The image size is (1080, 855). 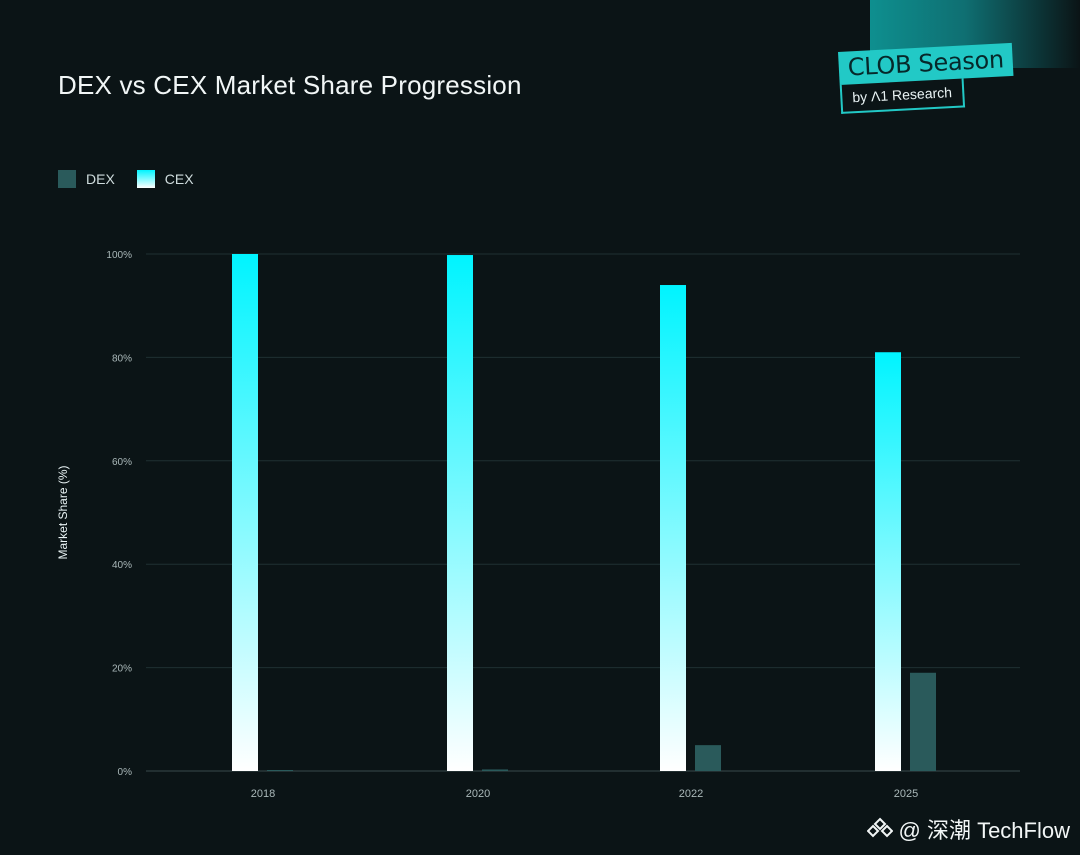 I want to click on chart-title: DEX vs CEX Market Share Progression, so click(x=290, y=85).